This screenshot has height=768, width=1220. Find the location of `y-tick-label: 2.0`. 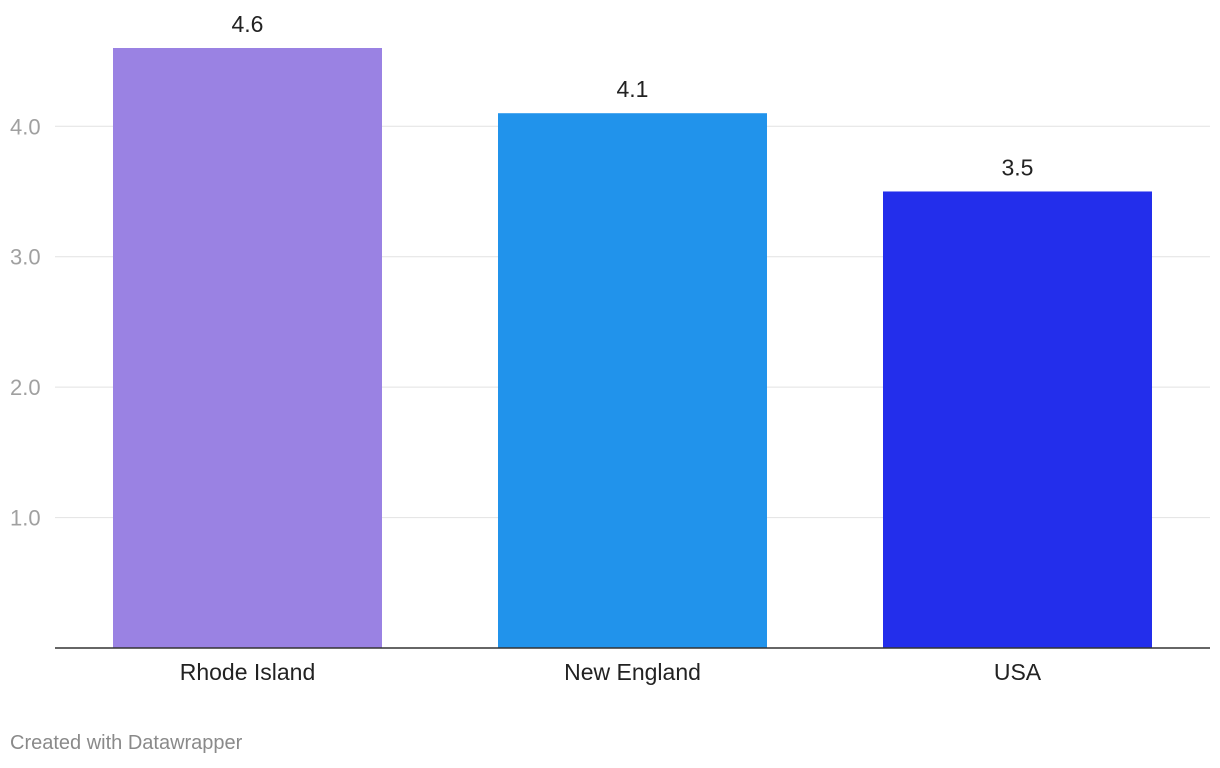

y-tick-label: 2.0 is located at coordinates (25, 387).